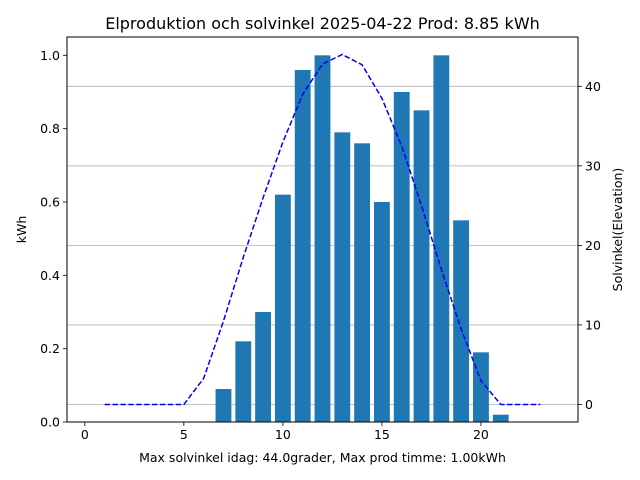 Image resolution: width=640 pixels, height=480 pixels. I want to click on y2-axis-label: Solvinkel(Elevation), so click(617, 230).